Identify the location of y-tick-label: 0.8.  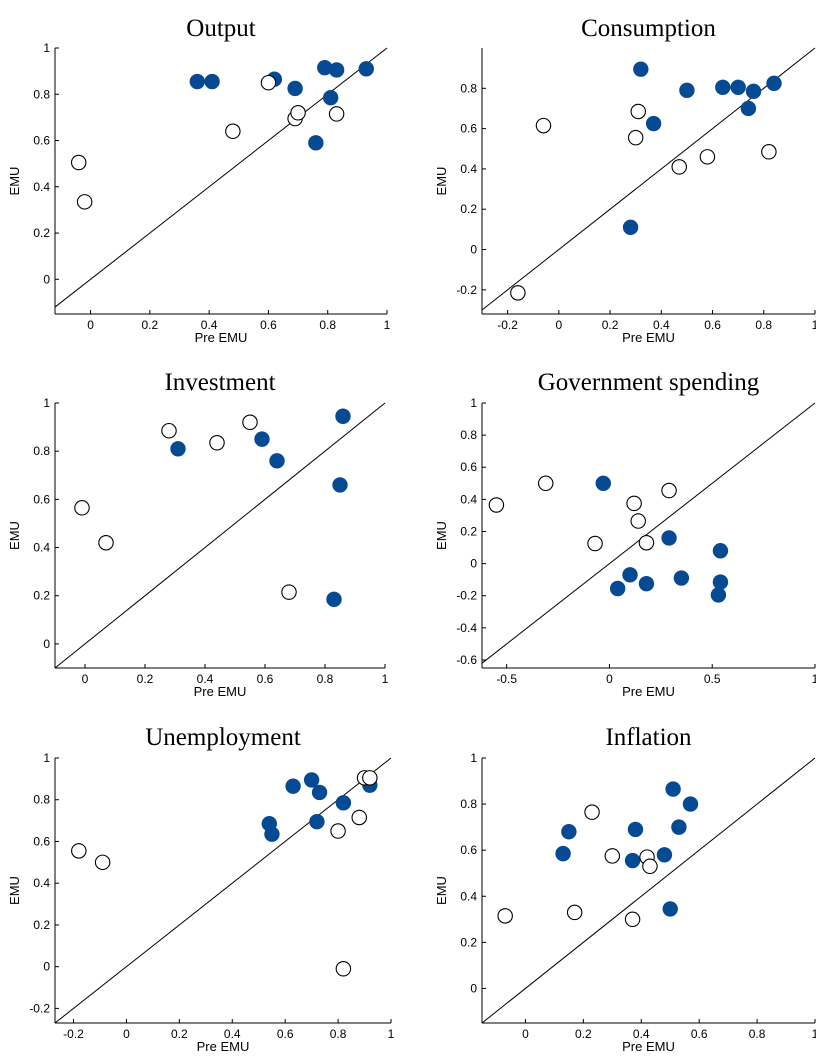
(468, 804).